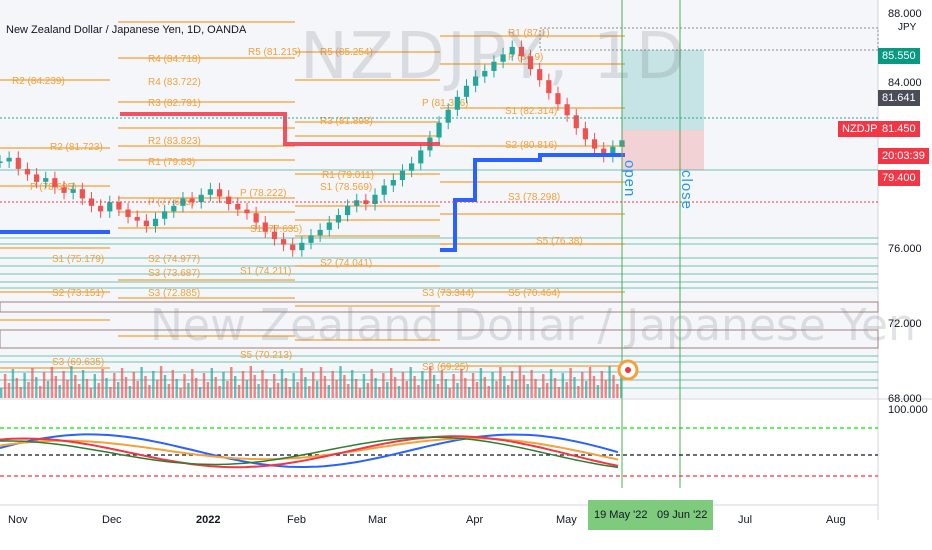 The height and width of the screenshot is (550, 932). What do you see at coordinates (905, 14) in the screenshot?
I see `price-axis-tick: 88.000` at bounding box center [905, 14].